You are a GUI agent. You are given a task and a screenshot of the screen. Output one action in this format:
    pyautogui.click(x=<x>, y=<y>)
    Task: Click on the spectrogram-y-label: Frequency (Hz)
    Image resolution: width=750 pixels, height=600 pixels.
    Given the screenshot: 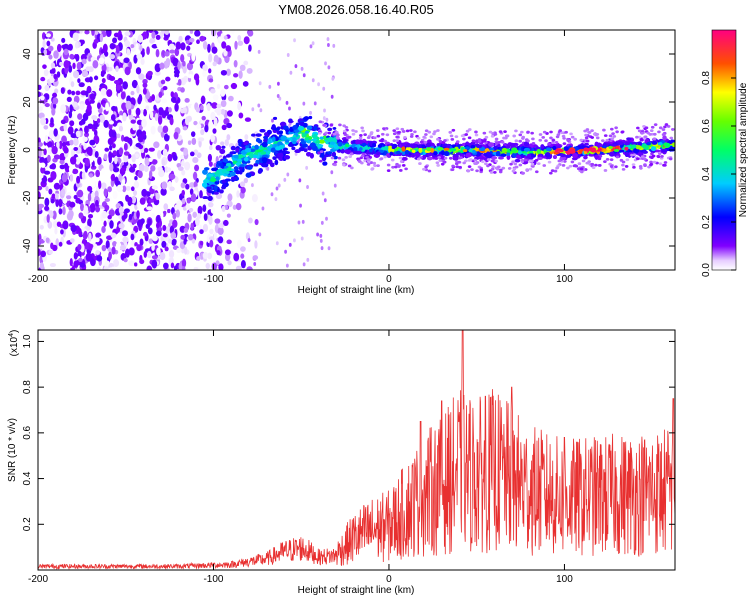 What is the action you would take?
    pyautogui.click(x=12, y=150)
    